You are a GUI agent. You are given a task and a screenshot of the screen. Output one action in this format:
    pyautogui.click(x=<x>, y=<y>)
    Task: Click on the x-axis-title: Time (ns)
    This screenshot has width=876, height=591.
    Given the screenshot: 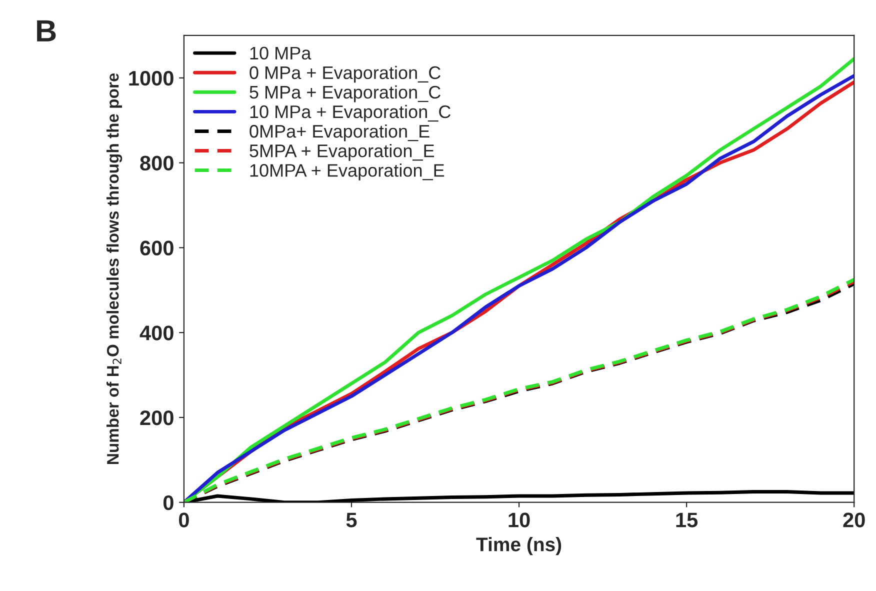 What is the action you would take?
    pyautogui.click(x=519, y=546)
    